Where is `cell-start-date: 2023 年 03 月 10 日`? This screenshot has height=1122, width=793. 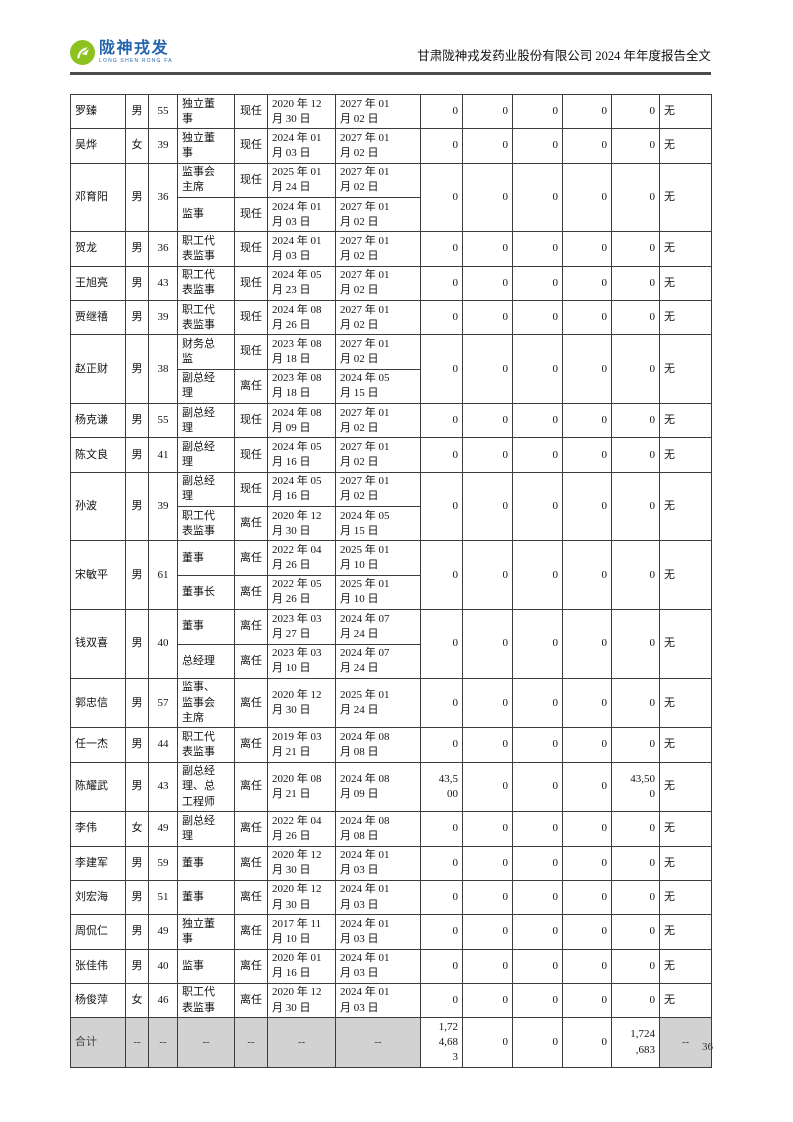 cell-start-date: 2023 年 03 月 10 日 is located at coordinates (301, 661).